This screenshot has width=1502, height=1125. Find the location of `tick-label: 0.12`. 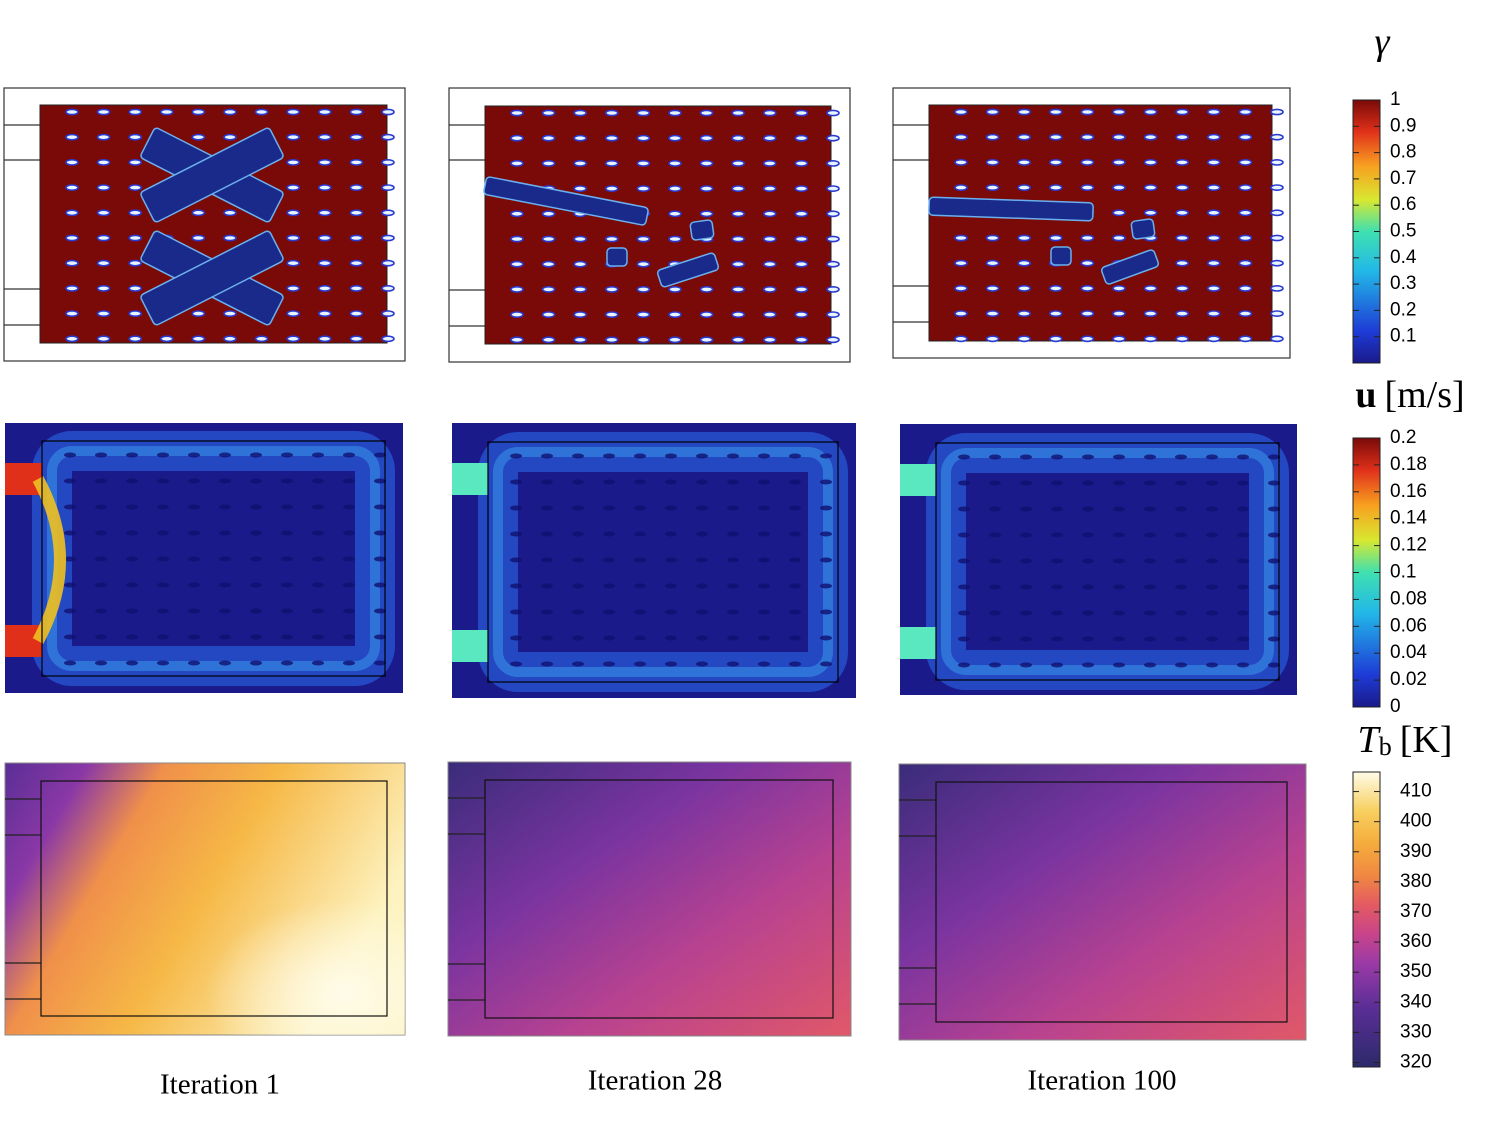

tick-label: 0.12 is located at coordinates (1408, 545).